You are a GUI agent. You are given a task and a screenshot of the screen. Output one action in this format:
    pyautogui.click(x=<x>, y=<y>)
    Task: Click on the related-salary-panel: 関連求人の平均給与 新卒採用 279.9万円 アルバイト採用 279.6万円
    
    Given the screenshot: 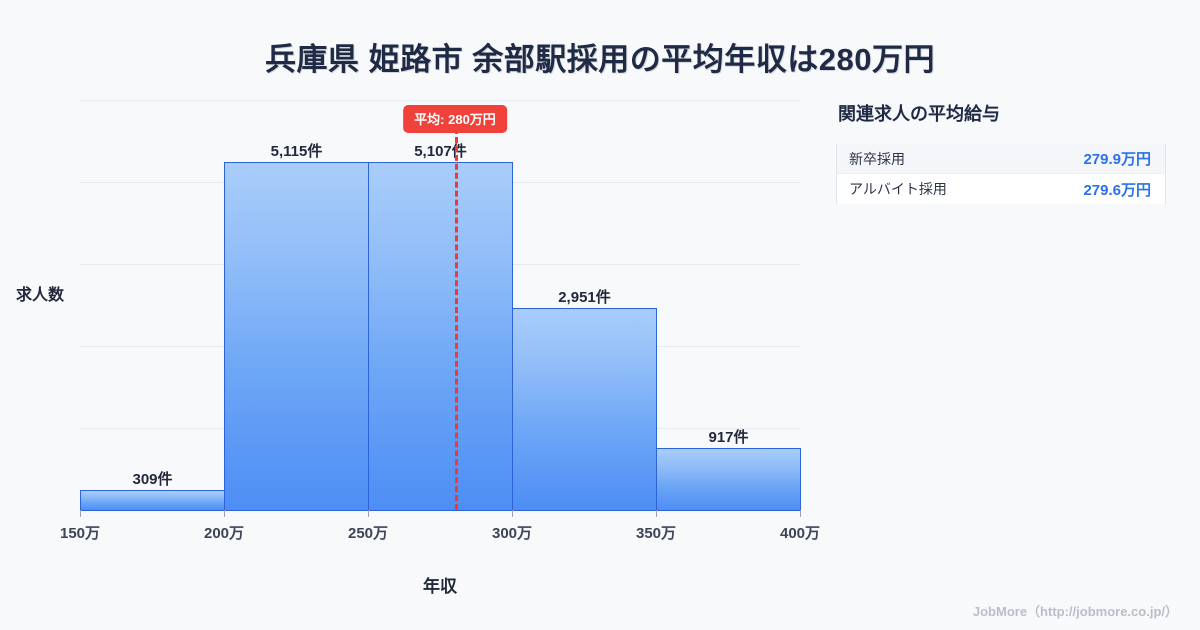 What is the action you would take?
    pyautogui.click(x=1001, y=152)
    